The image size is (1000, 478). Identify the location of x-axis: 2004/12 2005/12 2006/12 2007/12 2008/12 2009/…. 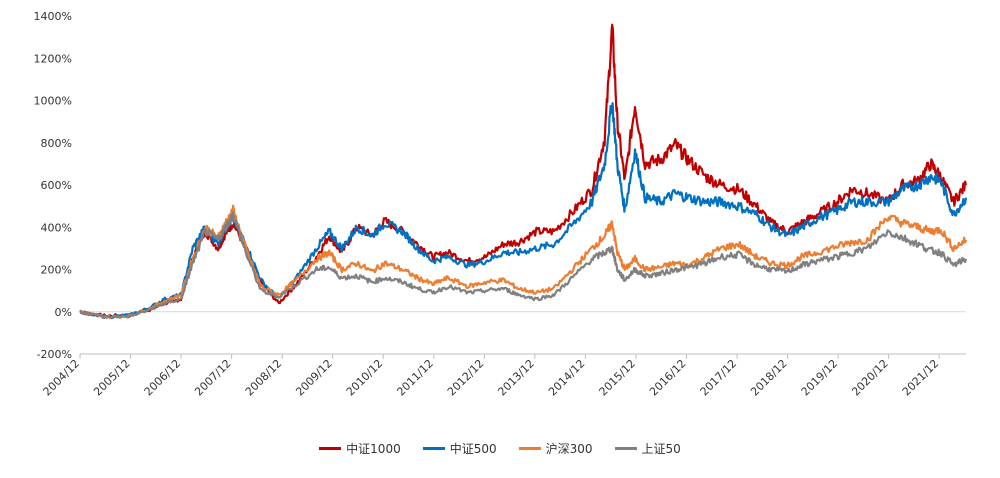
(503, 376).